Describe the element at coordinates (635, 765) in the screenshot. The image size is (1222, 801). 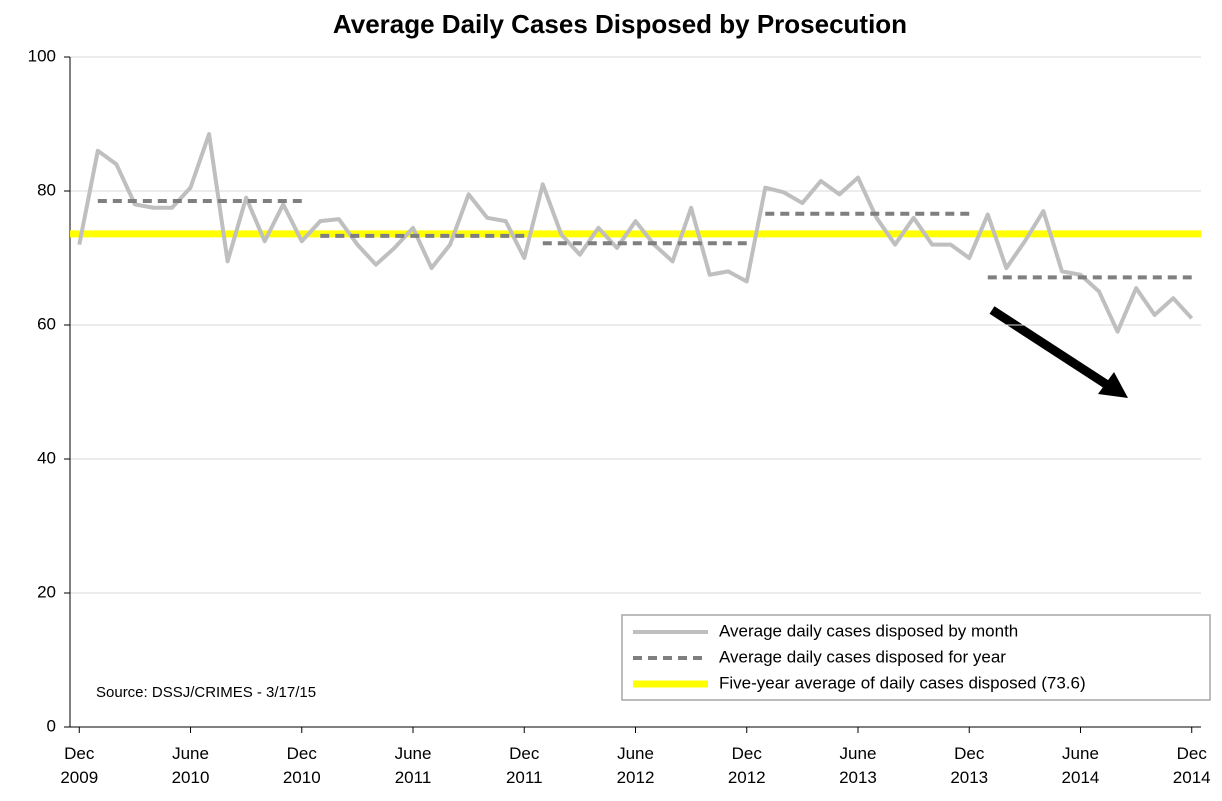
I see `x-tick-label: June 2012` at that location.